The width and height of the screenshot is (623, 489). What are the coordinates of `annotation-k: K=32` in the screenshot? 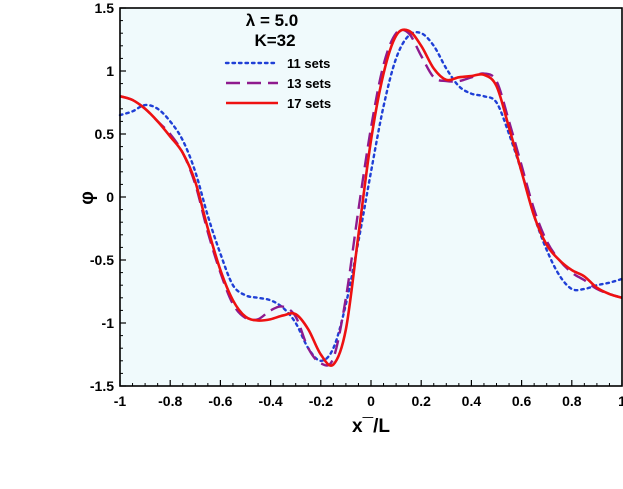 It's located at (274, 40).